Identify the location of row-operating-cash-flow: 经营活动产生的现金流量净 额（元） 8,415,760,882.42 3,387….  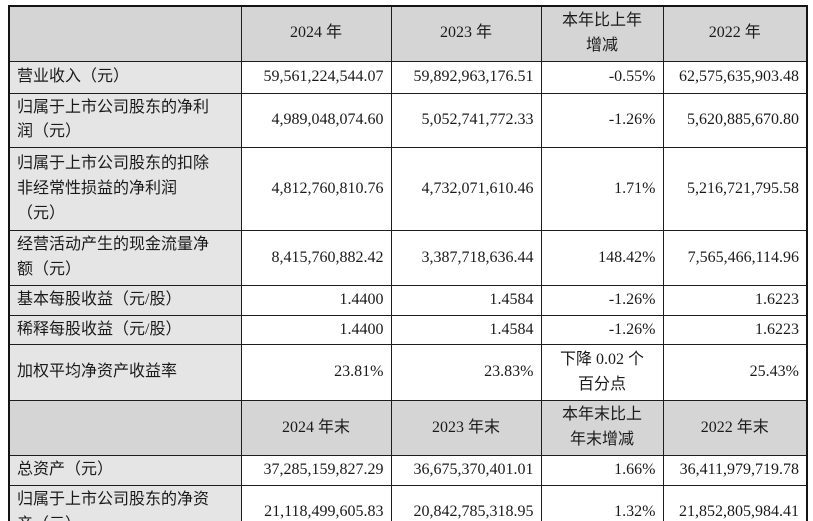
(408, 258).